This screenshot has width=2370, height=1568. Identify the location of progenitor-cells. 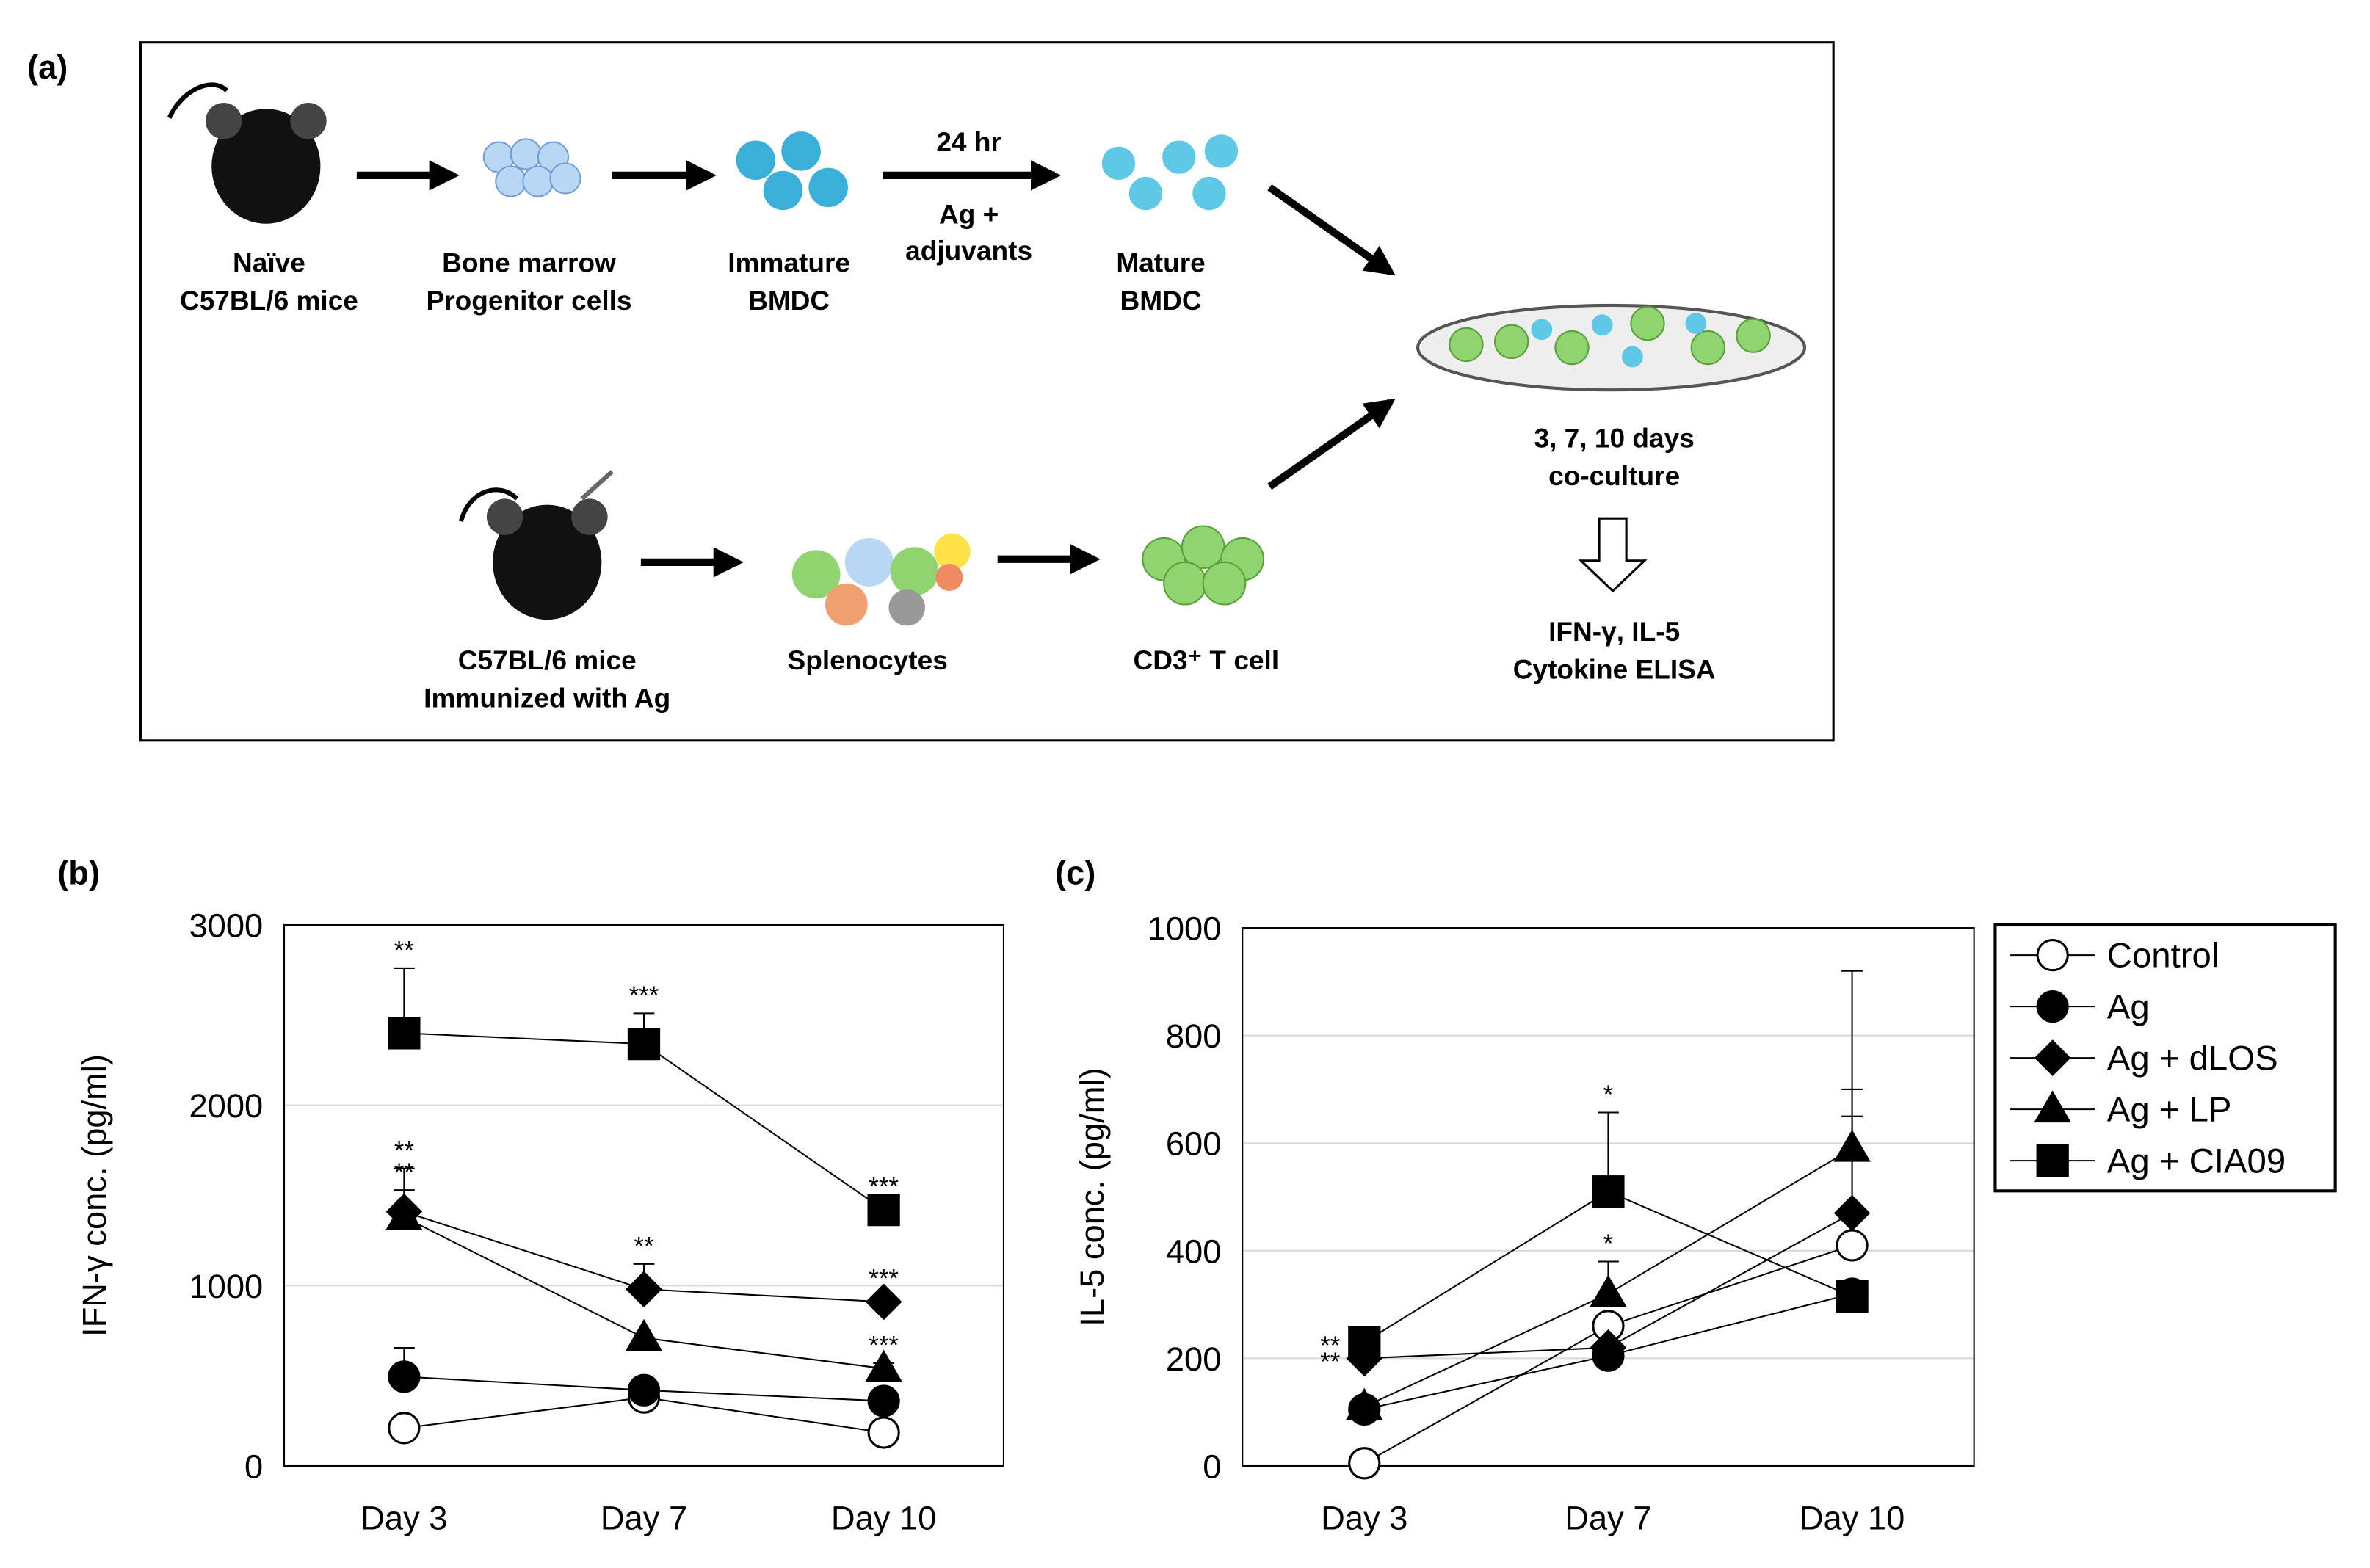
(531, 167).